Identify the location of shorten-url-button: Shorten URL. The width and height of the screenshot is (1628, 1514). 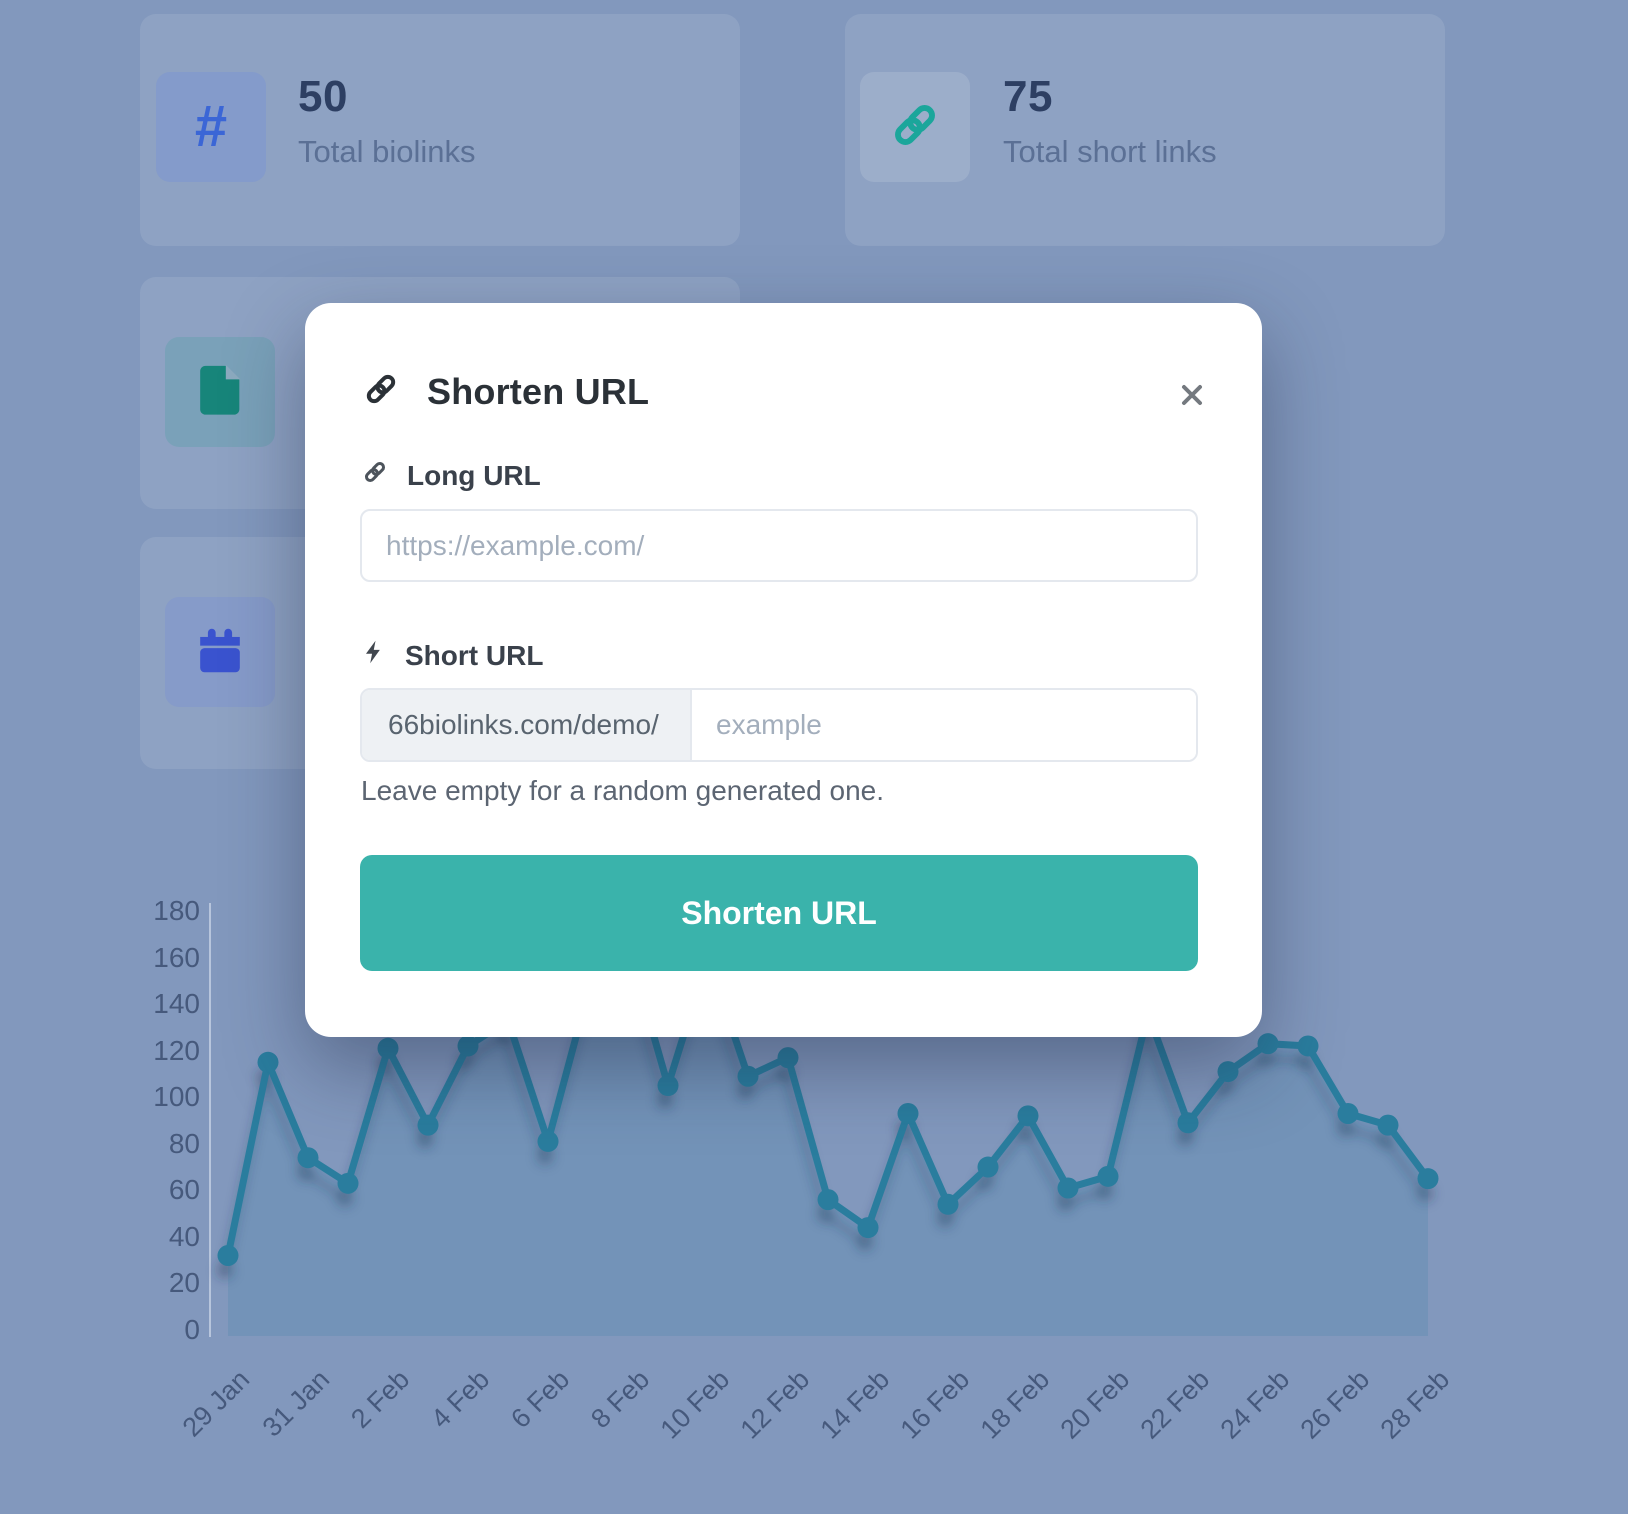
(779, 913).